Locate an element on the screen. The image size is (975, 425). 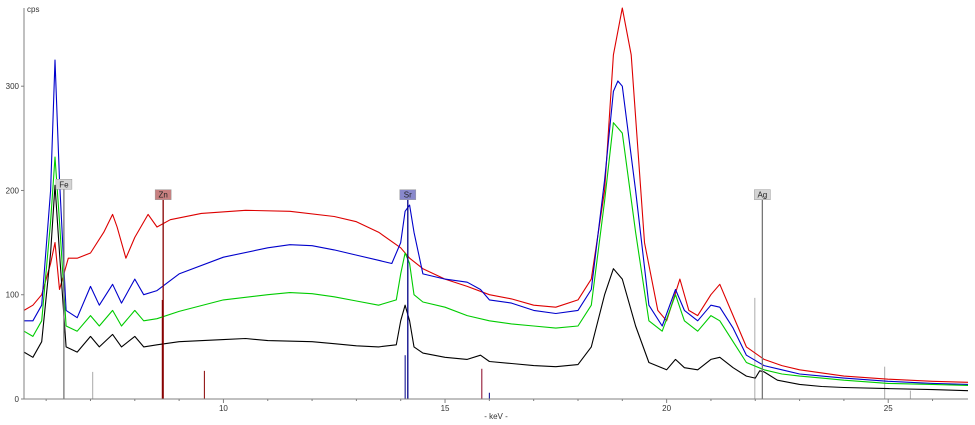
marker-label-bg-fe is located at coordinates (64, 184).